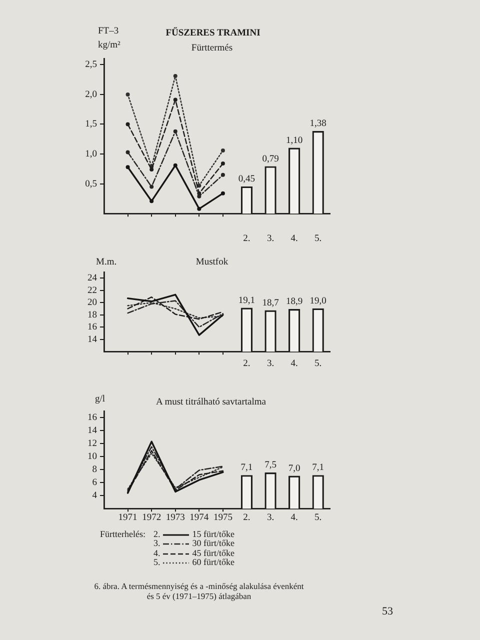 Image resolution: width=480 pixels, height=640 pixels. I want to click on y-axis-title: kg/m², so click(109, 46).